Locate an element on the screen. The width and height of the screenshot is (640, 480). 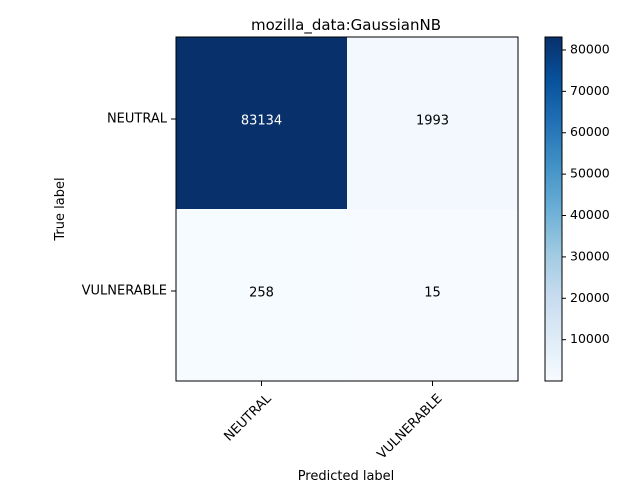
heatmap-cell-labels: 83134 1993 258 15 is located at coordinates (345, 207).